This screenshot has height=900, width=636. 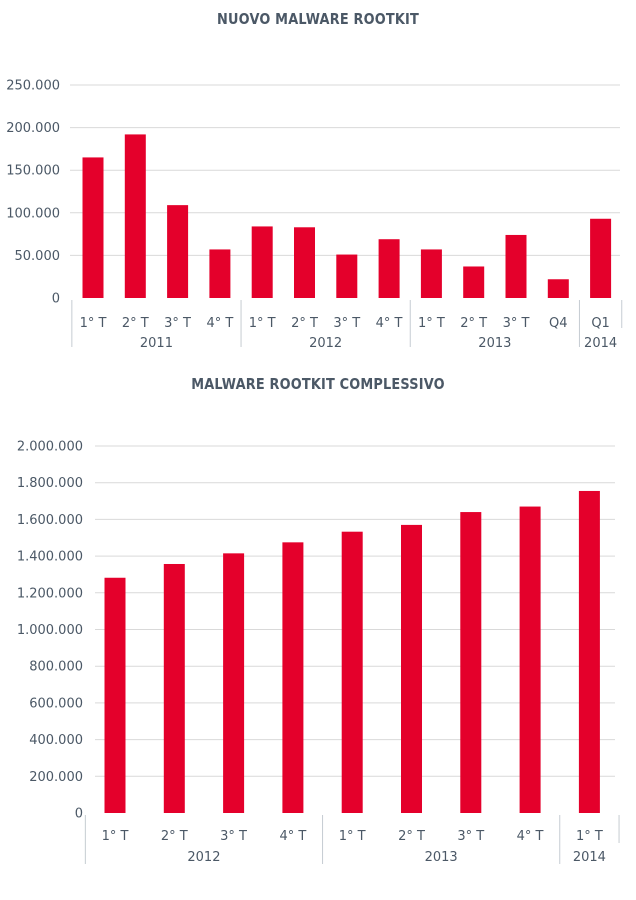 I want to click on y-tick-label: 400.000, so click(x=56, y=740).